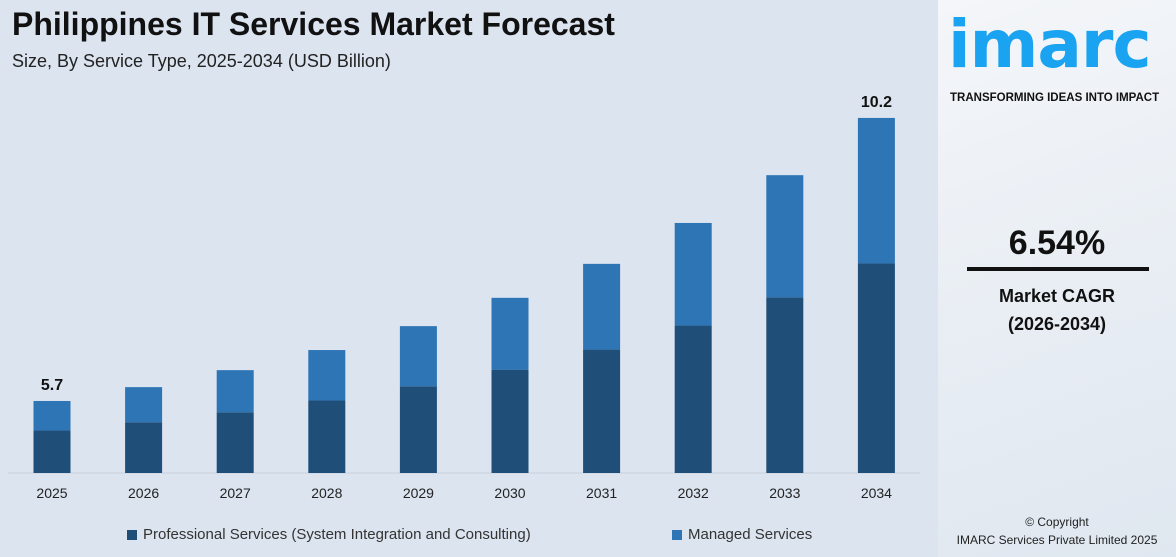 This screenshot has width=1176, height=557. What do you see at coordinates (785, 385) in the screenshot?
I see `bar-professional-2033` at bounding box center [785, 385].